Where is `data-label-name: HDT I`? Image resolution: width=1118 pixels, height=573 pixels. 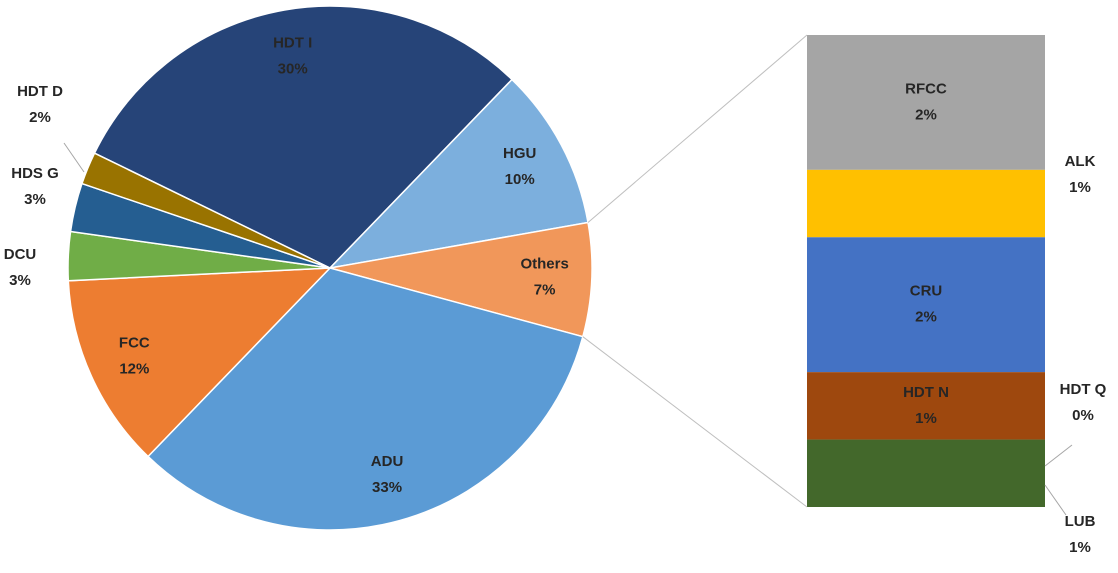 data-label-name: HDT I is located at coordinates (292, 42).